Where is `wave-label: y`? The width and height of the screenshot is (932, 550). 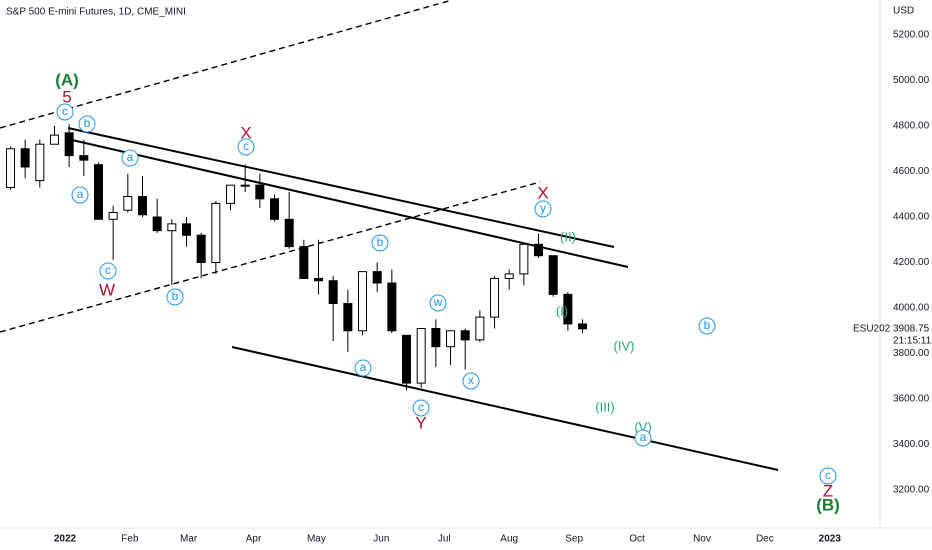
wave-label: y is located at coordinates (543, 208).